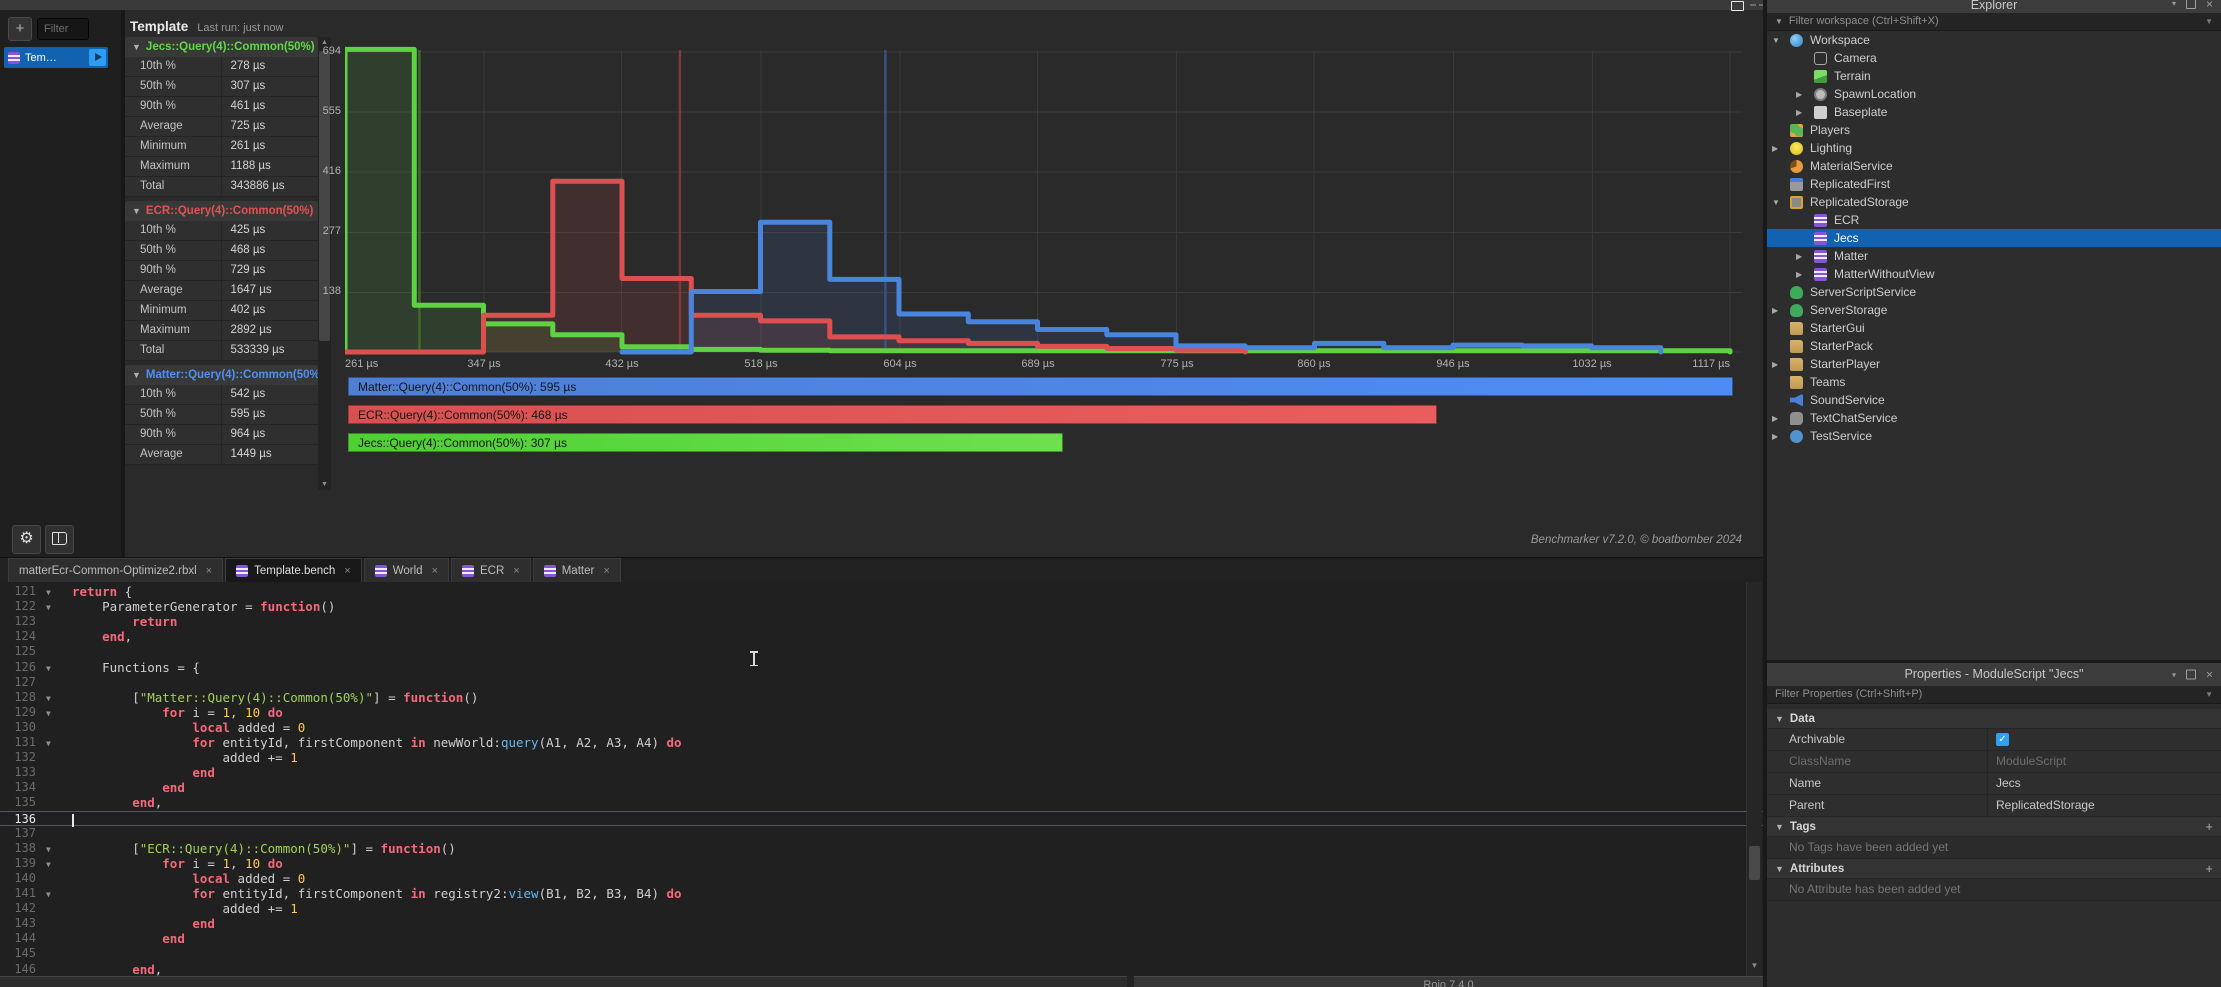  I want to click on rojo-panel-header: Rojo 7.4.0, so click(1448, 981).